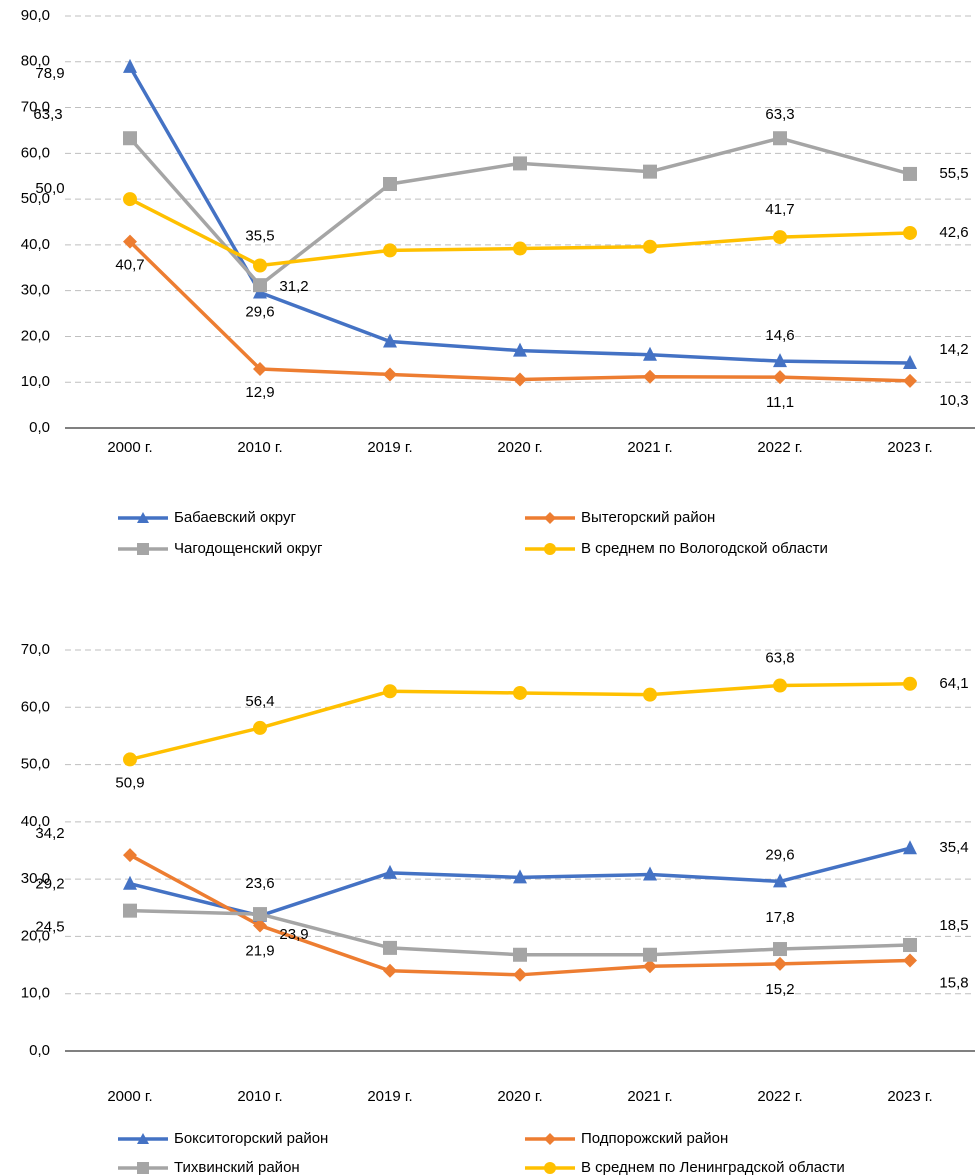 The image size is (979, 1176). What do you see at coordinates (49, 884) in the screenshot?
I see `data-label: 29,2` at bounding box center [49, 884].